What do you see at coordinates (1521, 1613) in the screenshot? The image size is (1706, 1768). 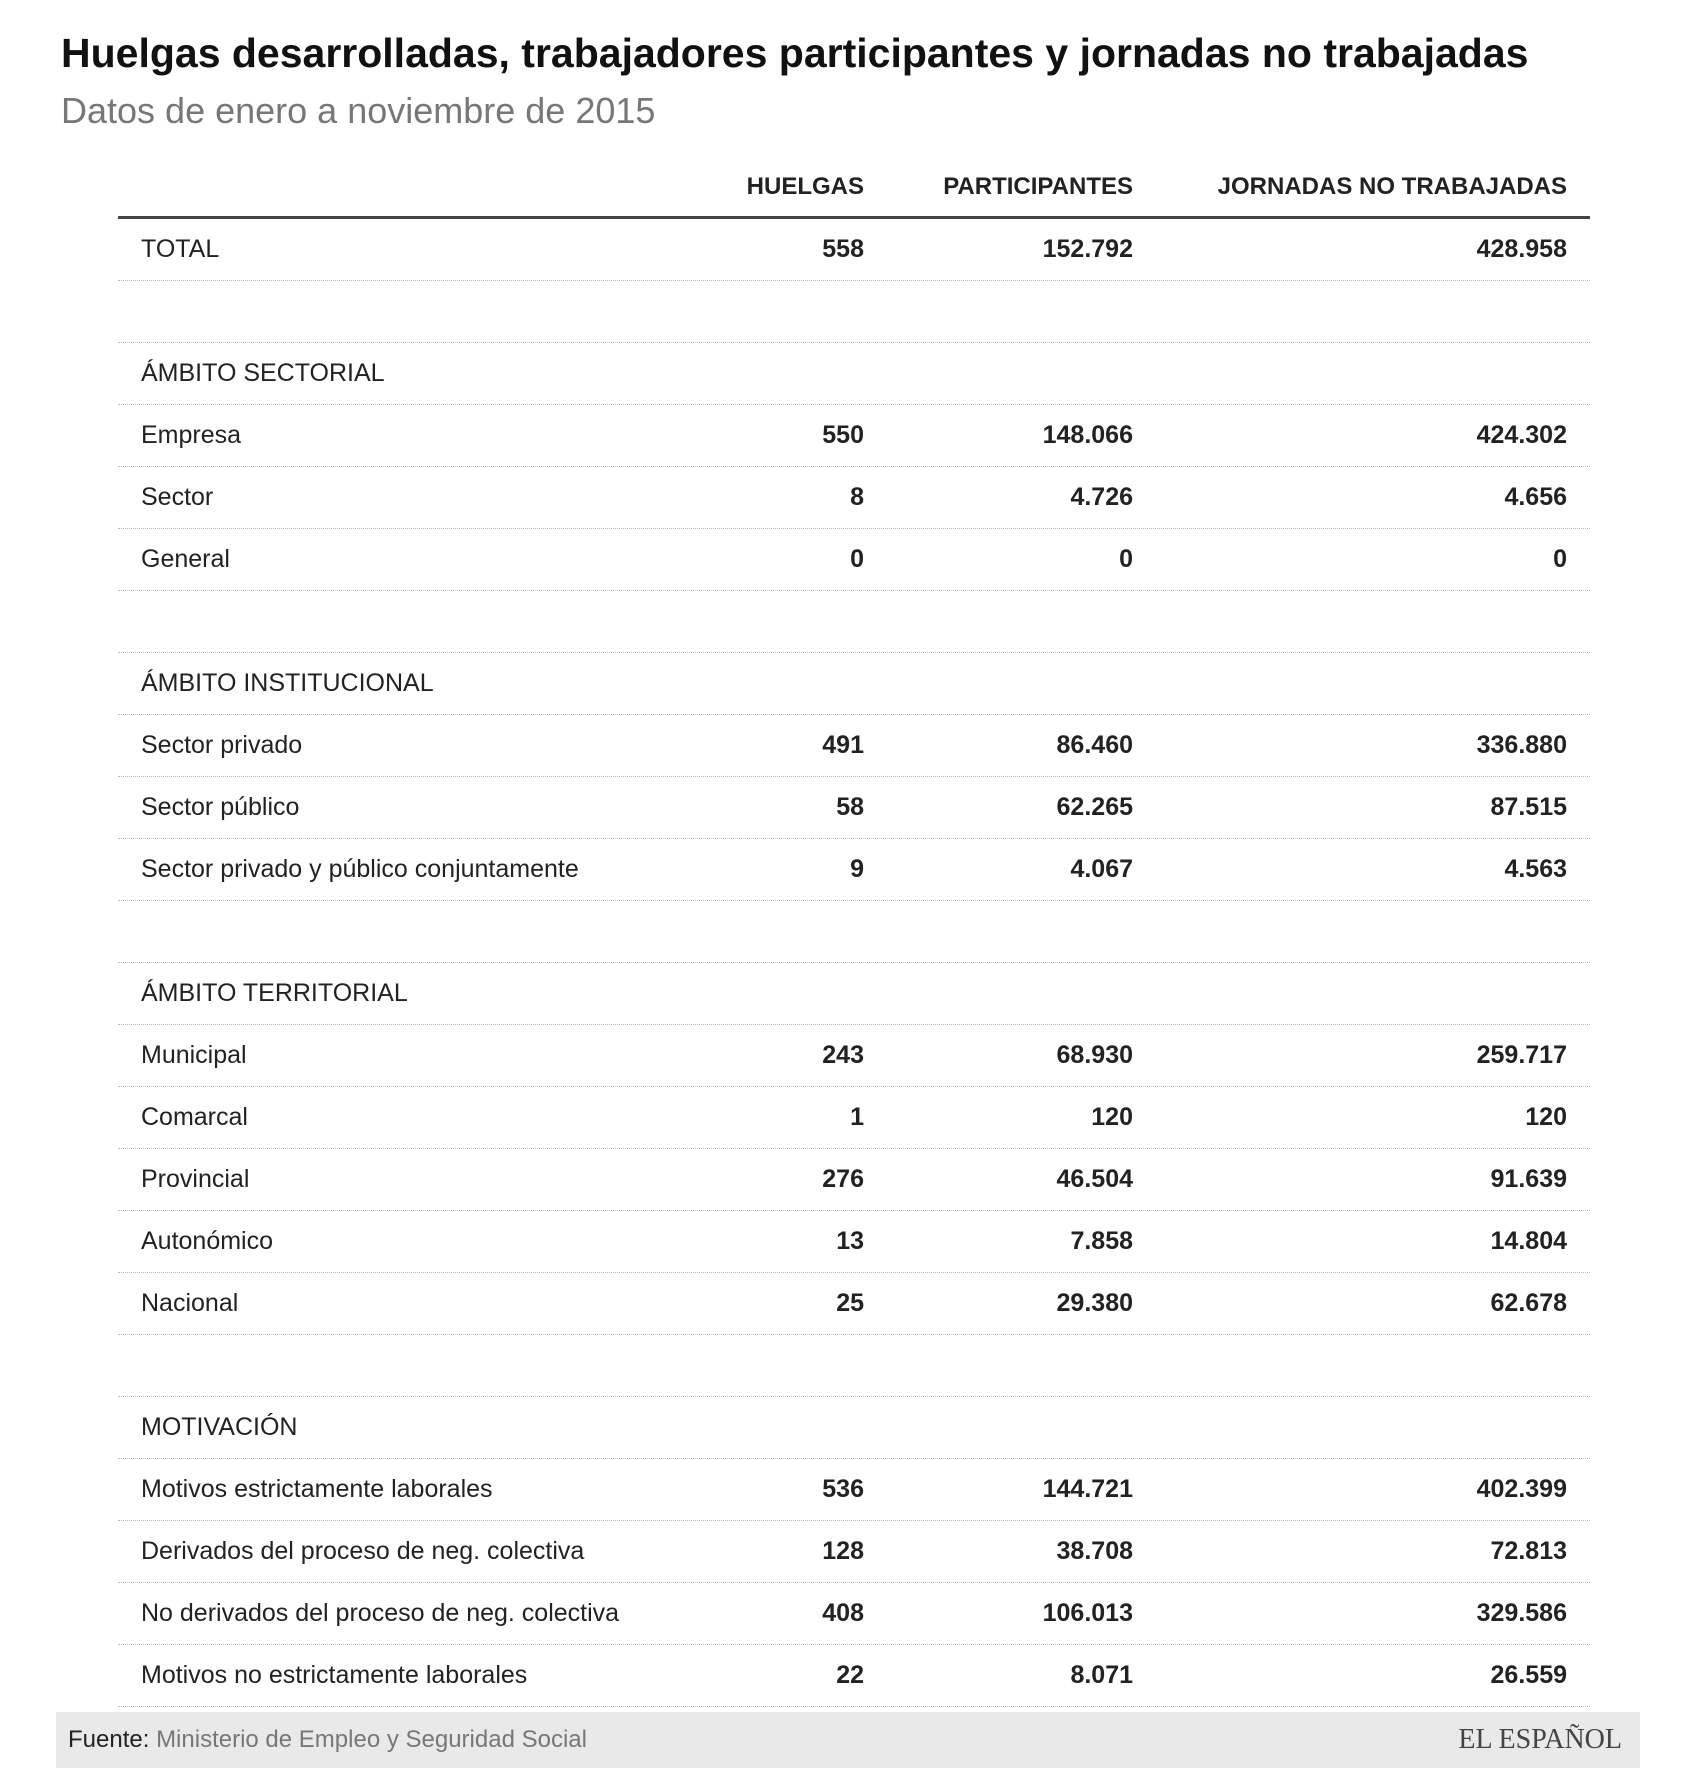 I see `cell-value: 329.586` at bounding box center [1521, 1613].